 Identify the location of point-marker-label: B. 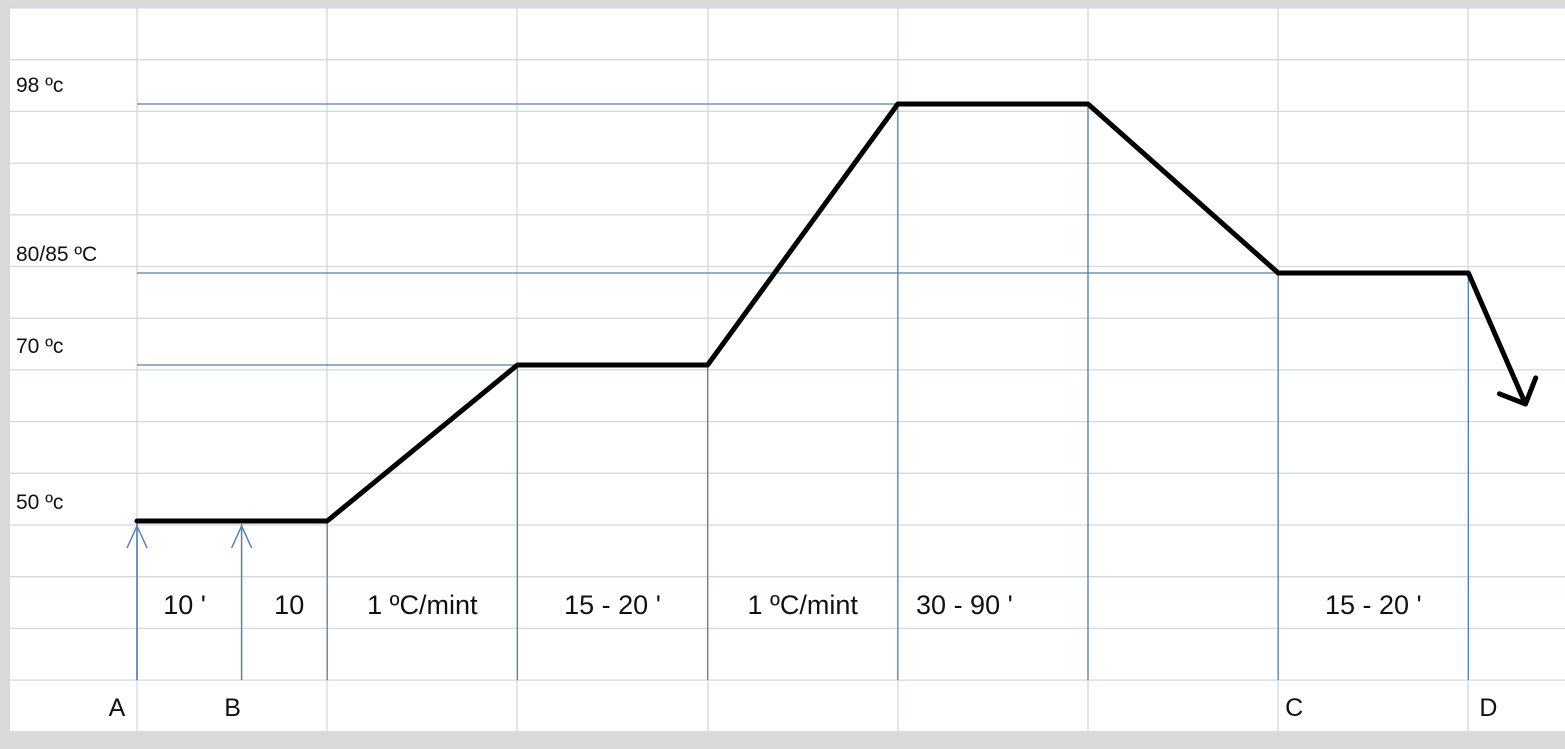
(232, 708).